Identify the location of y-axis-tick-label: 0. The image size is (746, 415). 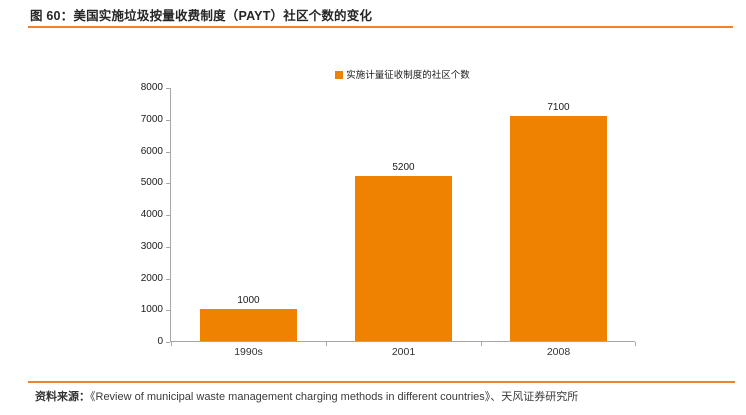
(160, 341).